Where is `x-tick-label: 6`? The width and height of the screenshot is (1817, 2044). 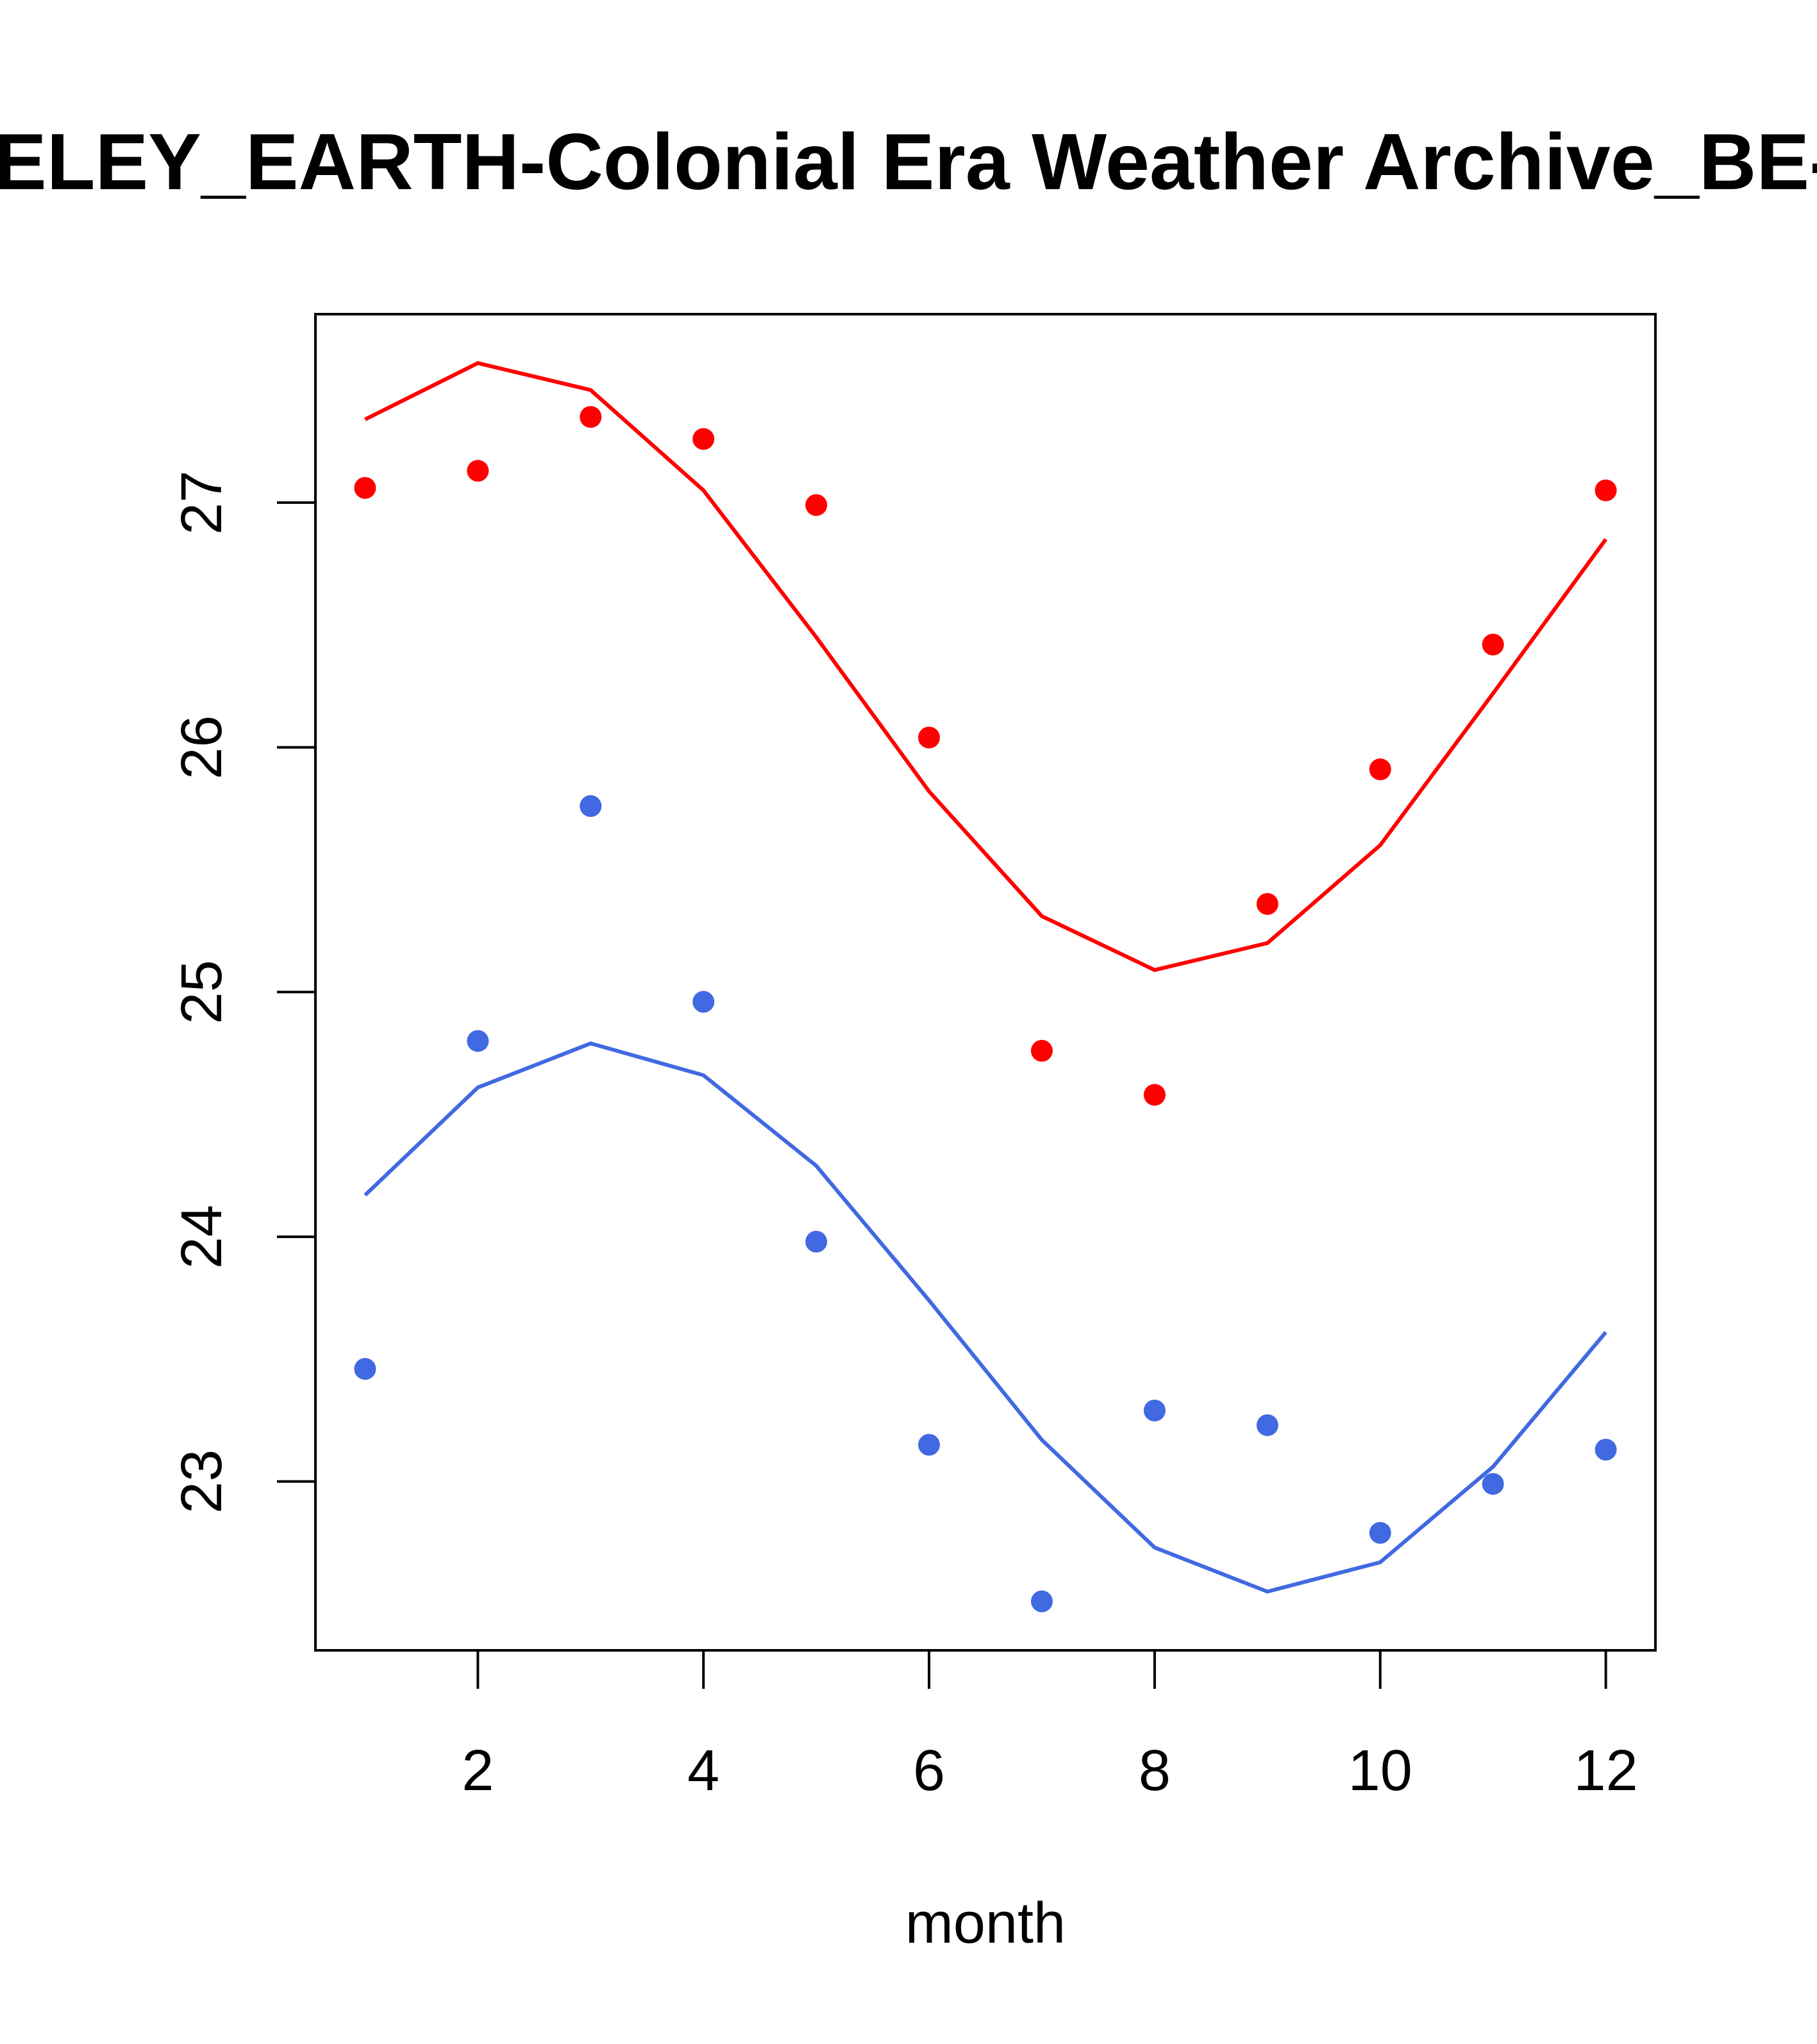
x-tick-label: 6 is located at coordinates (929, 1771).